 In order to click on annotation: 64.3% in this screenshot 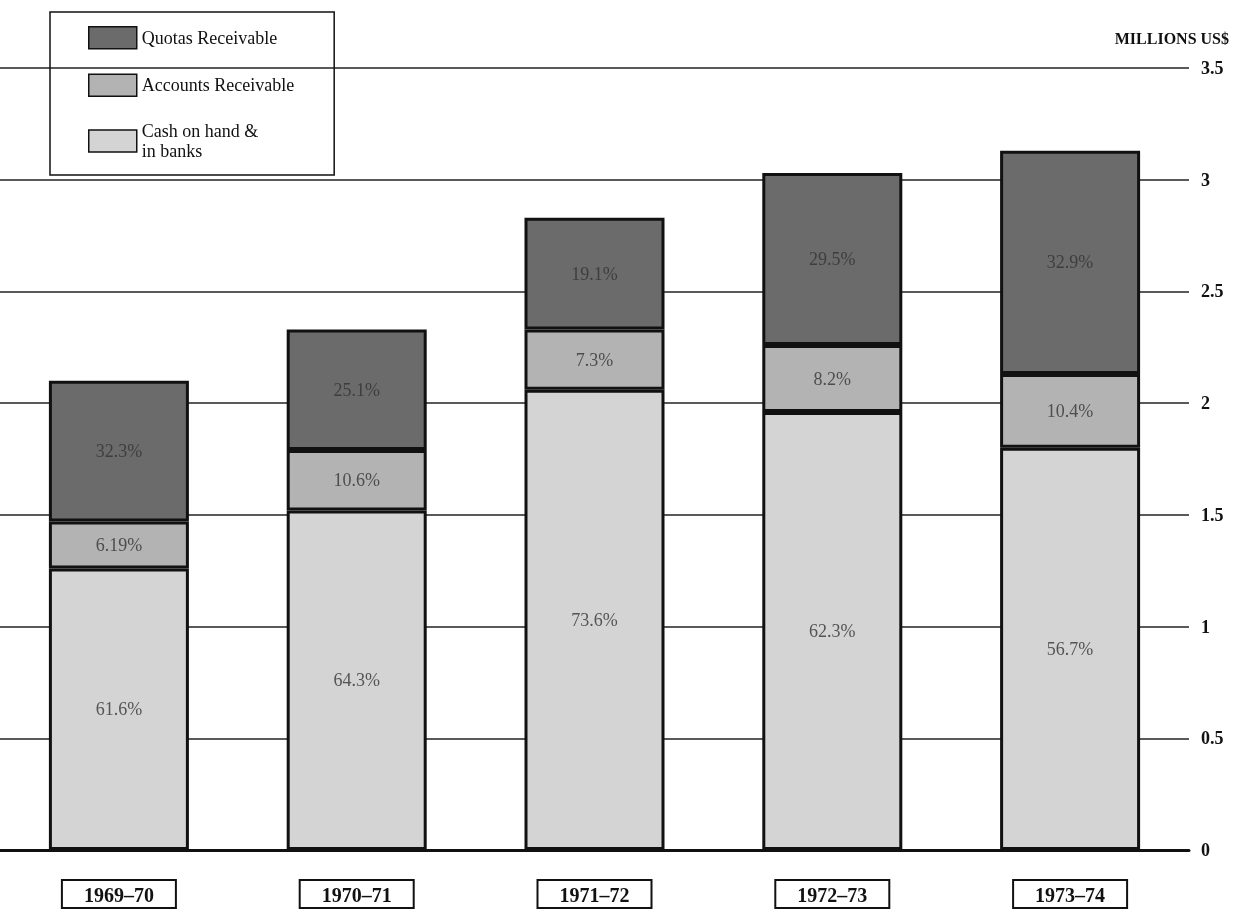, I will do `click(356, 680)`.